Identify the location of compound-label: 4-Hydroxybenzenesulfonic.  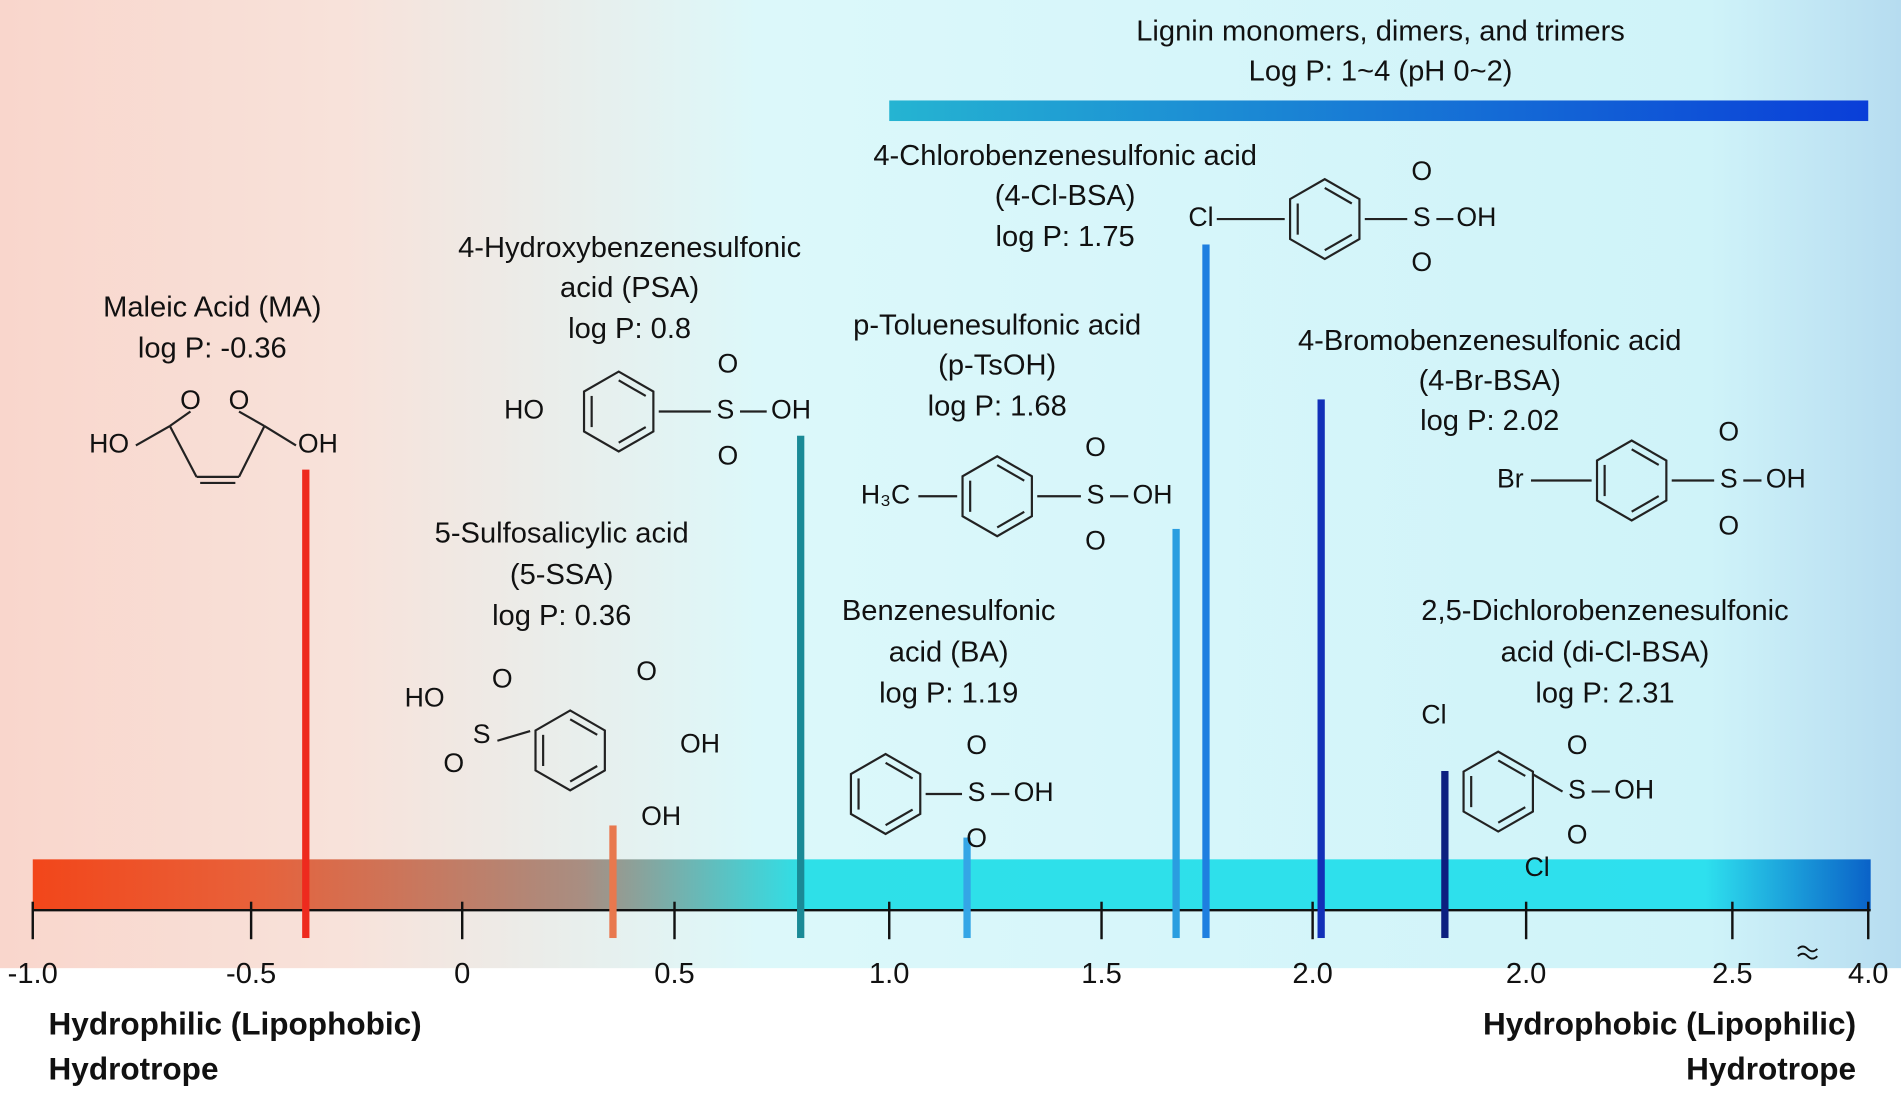
(629, 248).